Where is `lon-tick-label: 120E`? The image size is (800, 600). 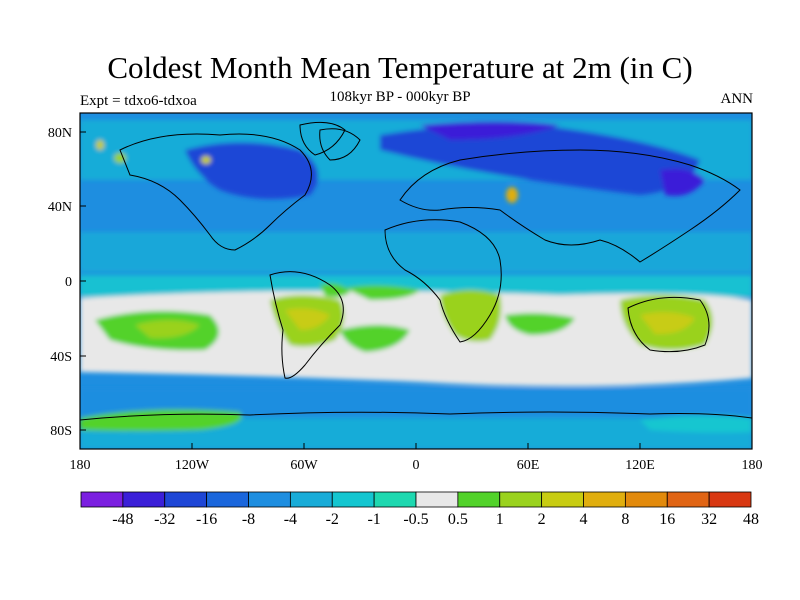 lon-tick-label: 120E is located at coordinates (640, 465).